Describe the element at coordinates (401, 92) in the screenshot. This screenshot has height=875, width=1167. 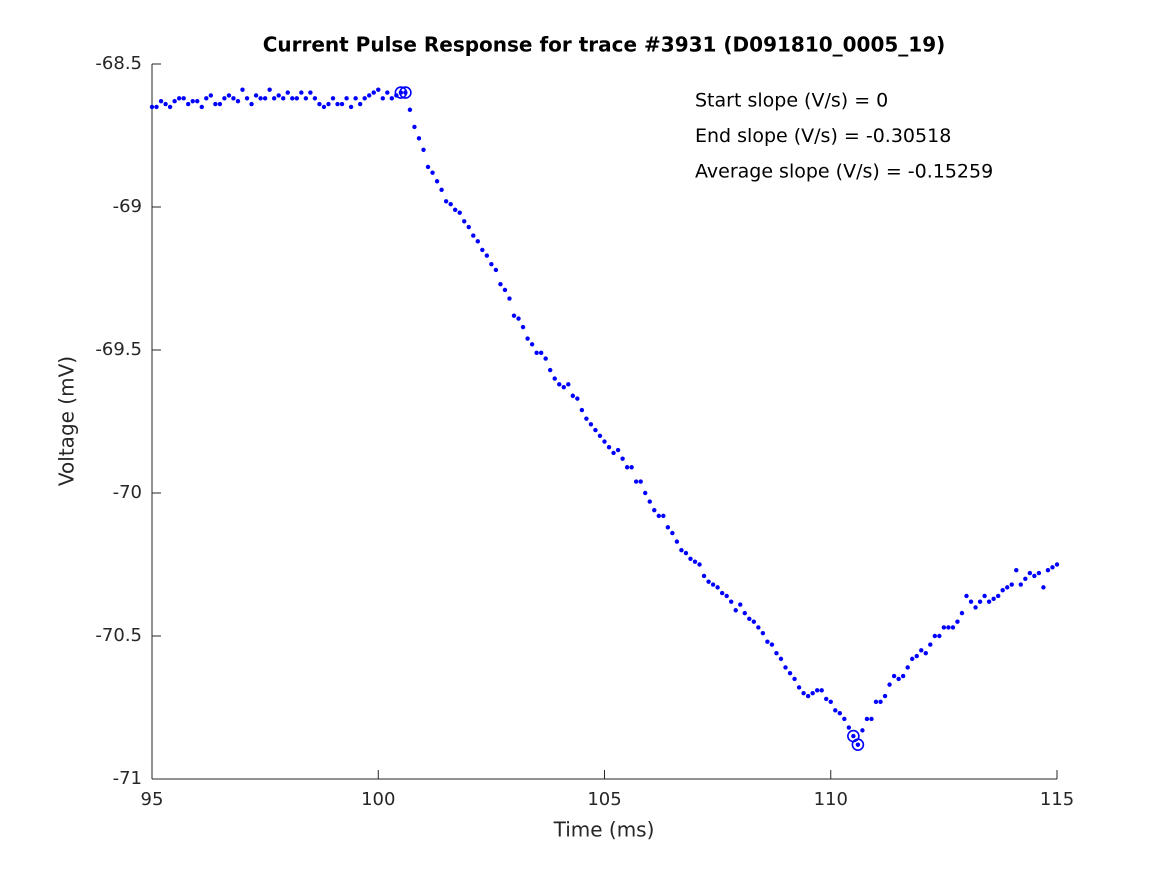
I see `highlight-marker` at that location.